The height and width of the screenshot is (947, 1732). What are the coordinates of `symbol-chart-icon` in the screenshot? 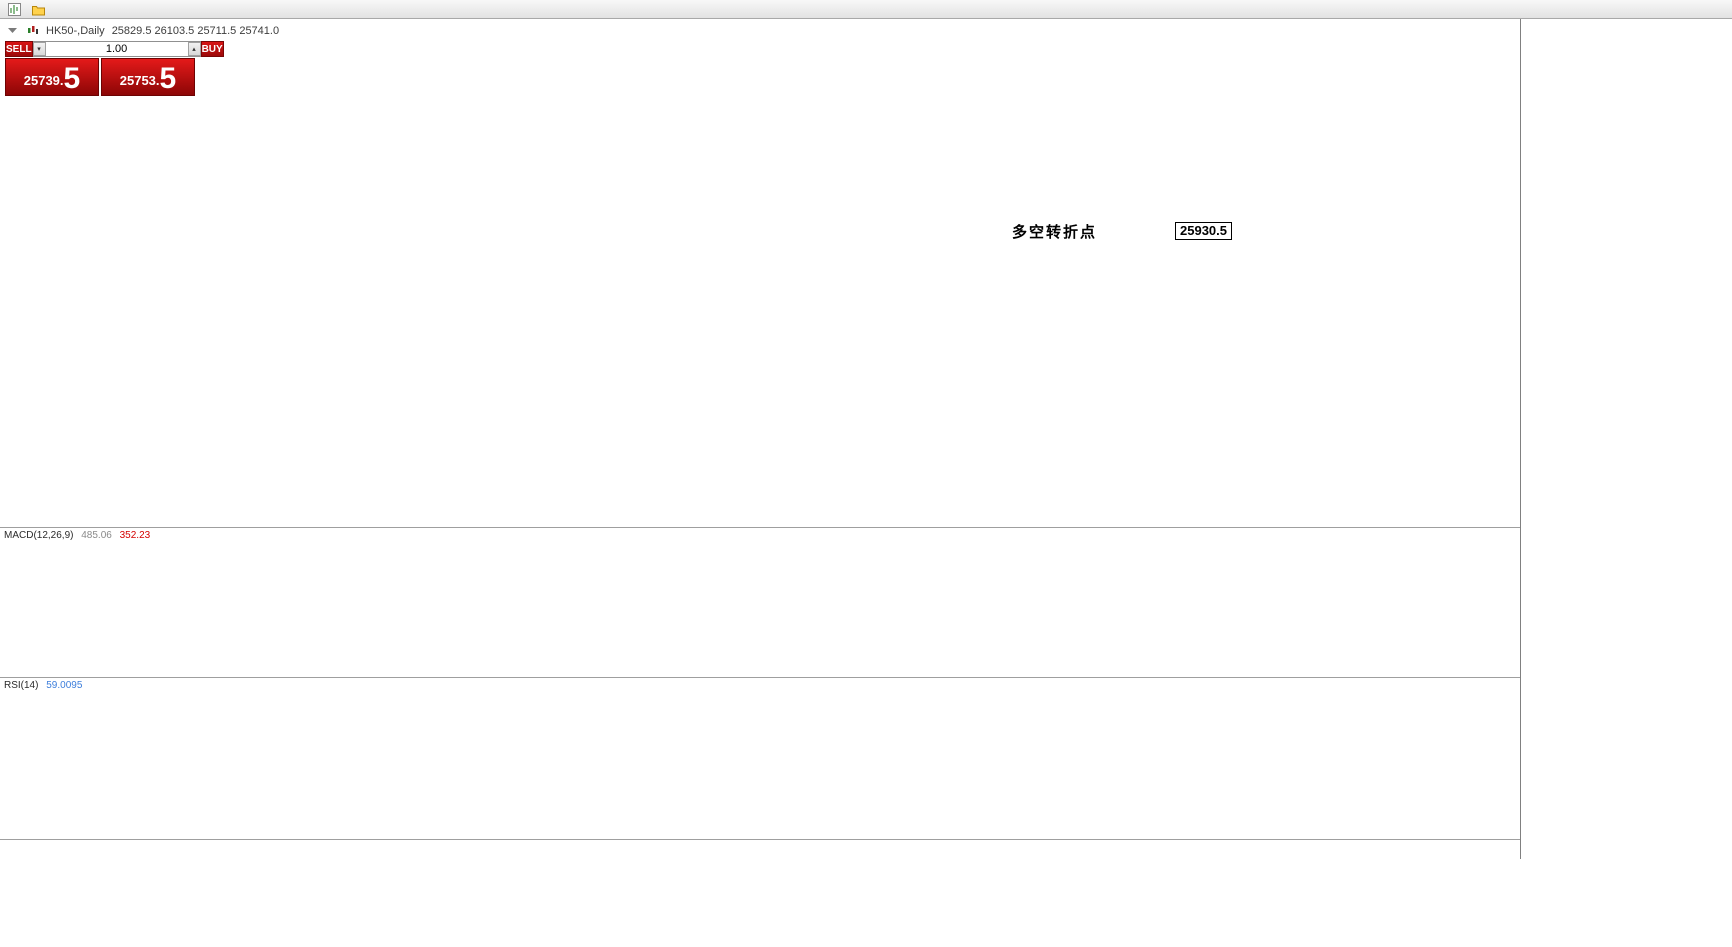 It's located at (32, 30).